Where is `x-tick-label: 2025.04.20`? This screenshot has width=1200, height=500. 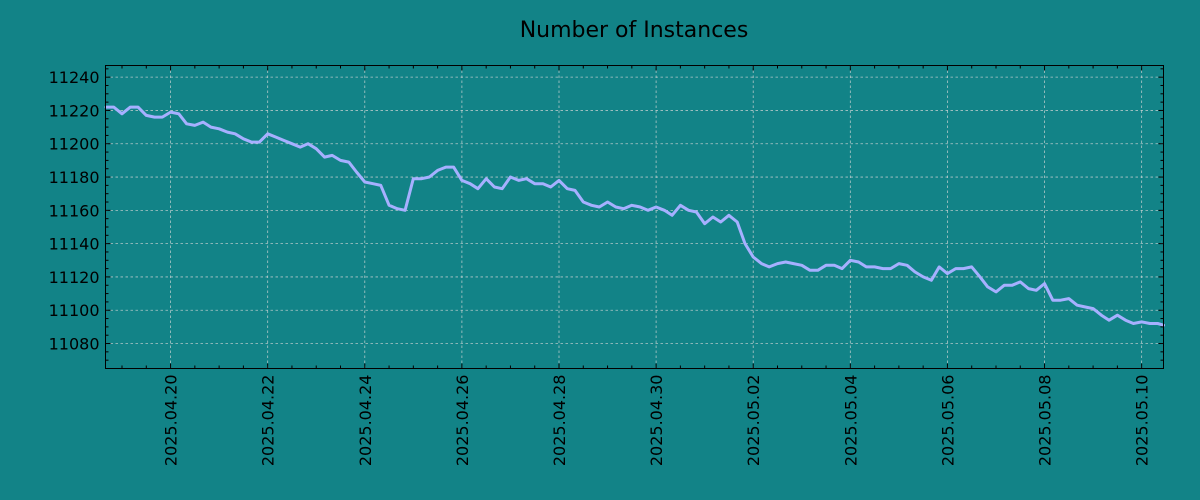
x-tick-label: 2025.04.20 is located at coordinates (171, 421).